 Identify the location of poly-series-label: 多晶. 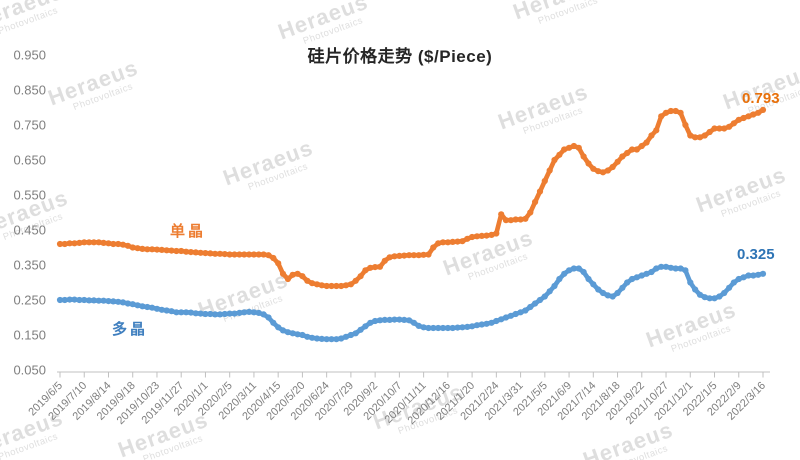
(130, 329).